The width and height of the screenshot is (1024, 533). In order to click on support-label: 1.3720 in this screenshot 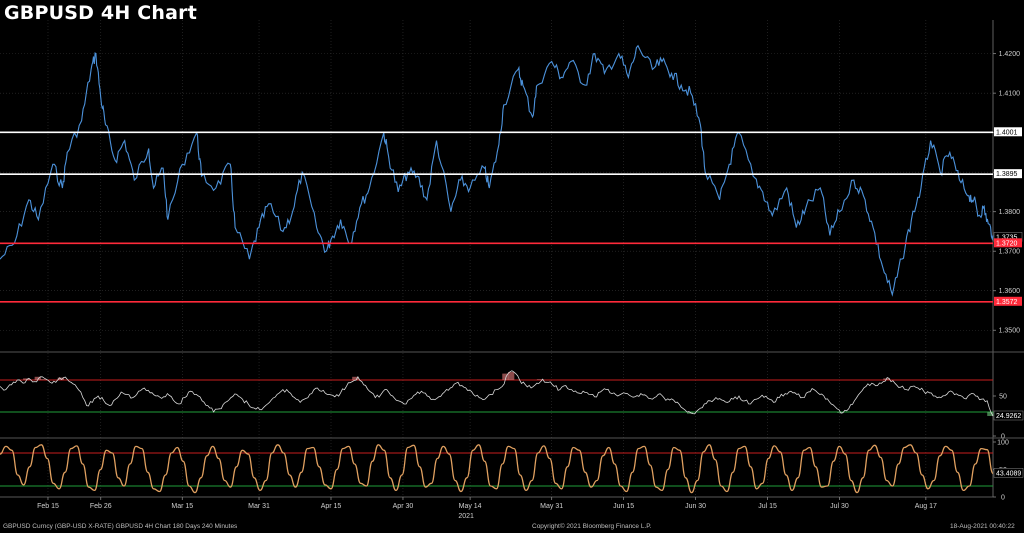, I will do `click(1007, 243)`.